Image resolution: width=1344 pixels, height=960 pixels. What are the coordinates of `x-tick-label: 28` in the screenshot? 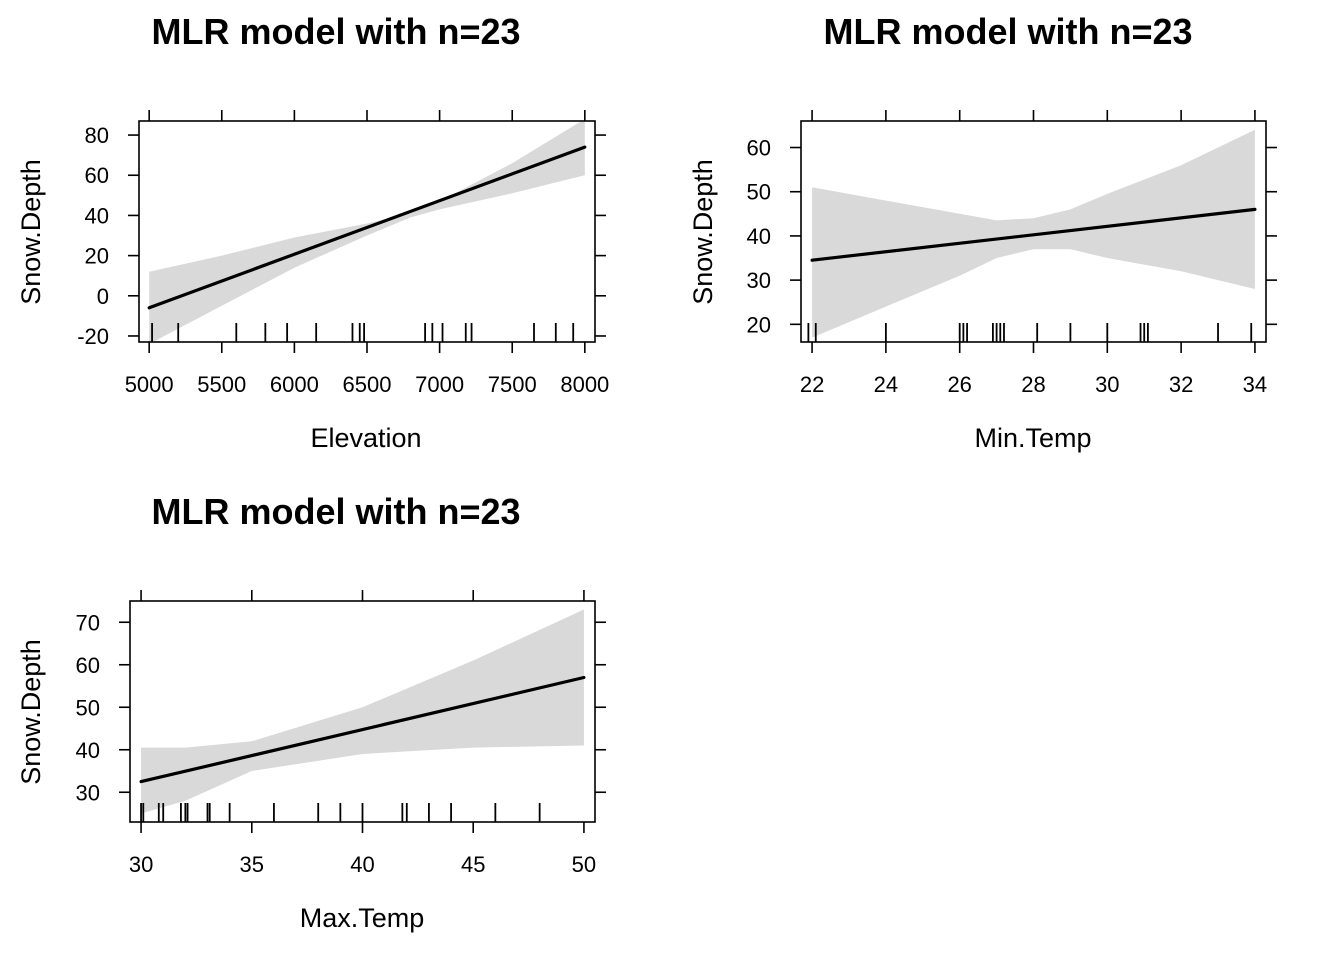 It's located at (1033, 384).